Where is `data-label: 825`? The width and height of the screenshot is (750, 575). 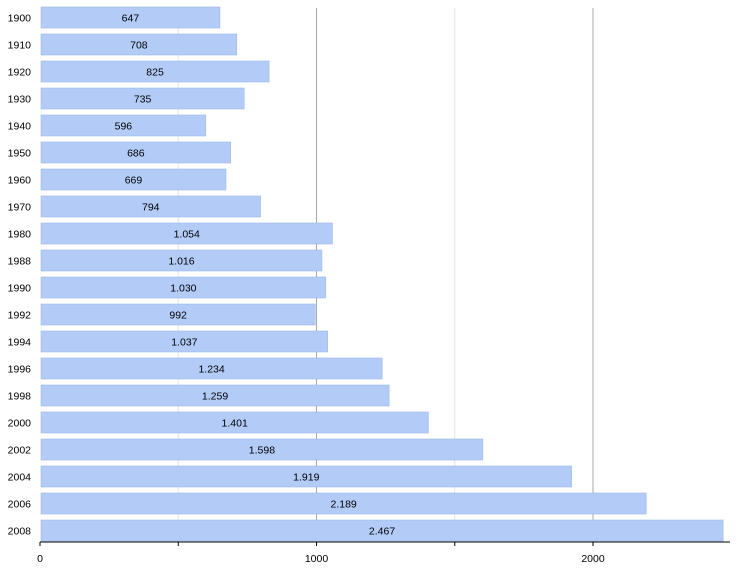
data-label: 825 is located at coordinates (155, 73).